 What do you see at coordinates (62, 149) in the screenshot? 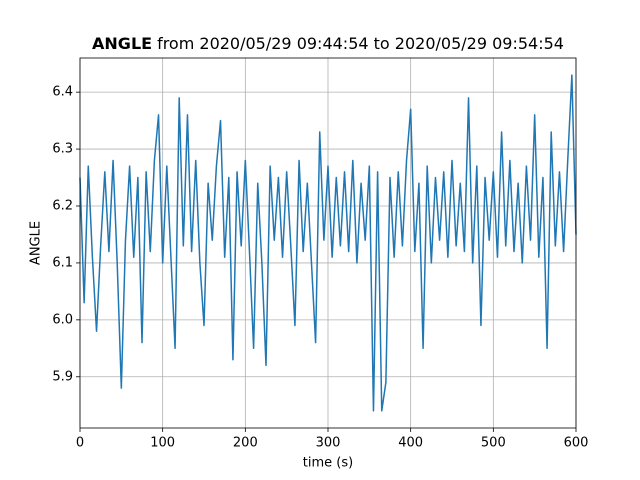
I see `y-tick-label: 6.3` at bounding box center [62, 149].